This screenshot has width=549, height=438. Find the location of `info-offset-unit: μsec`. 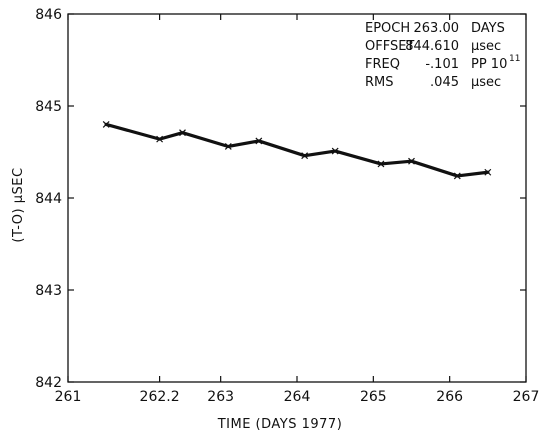

info-offset-unit: μsec is located at coordinates (486, 46).